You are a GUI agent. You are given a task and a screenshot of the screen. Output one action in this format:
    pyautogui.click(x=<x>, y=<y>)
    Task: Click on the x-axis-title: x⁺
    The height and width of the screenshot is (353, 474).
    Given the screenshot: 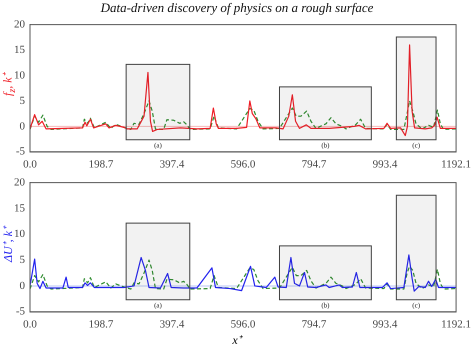 What is the action you would take?
    pyautogui.click(x=237, y=340)
    